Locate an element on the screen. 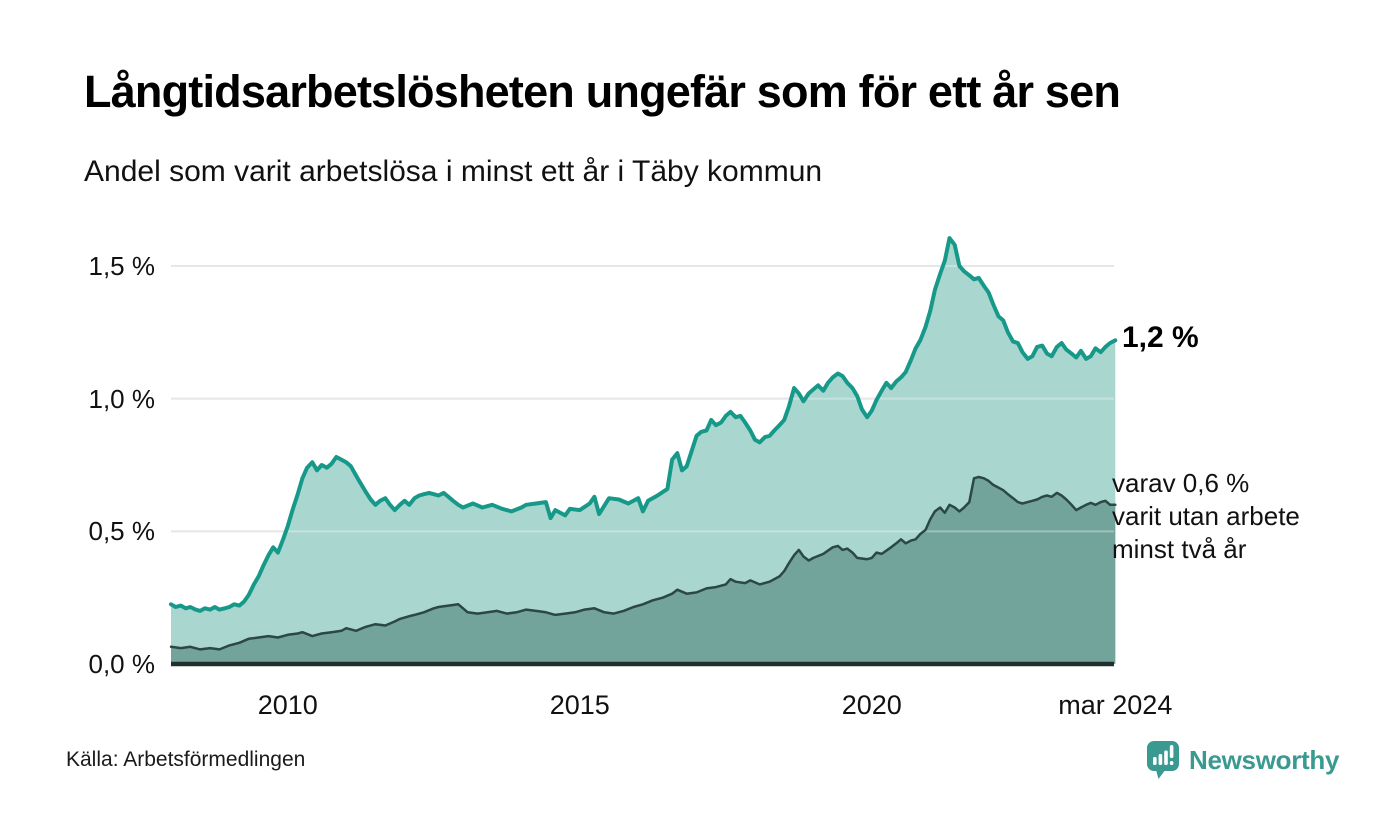  x-axis-tick-label: 2015 is located at coordinates (579, 705).